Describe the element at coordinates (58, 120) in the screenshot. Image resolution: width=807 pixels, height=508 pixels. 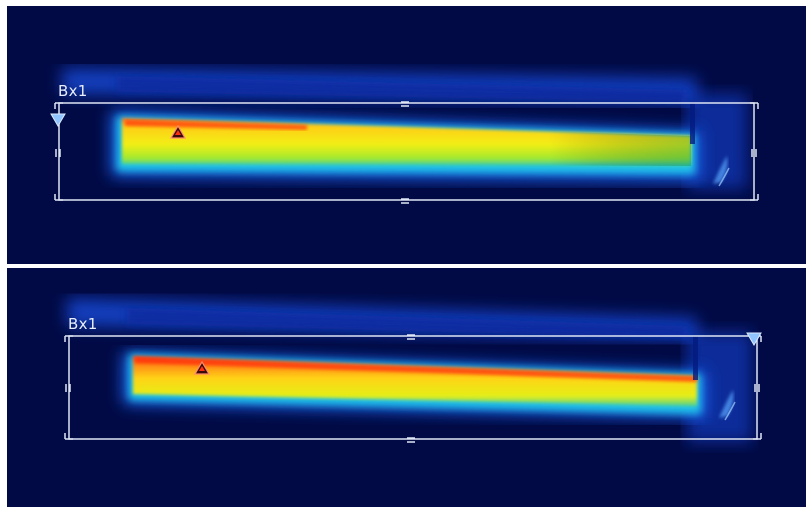
I see `cold-spot-marker-top` at that location.